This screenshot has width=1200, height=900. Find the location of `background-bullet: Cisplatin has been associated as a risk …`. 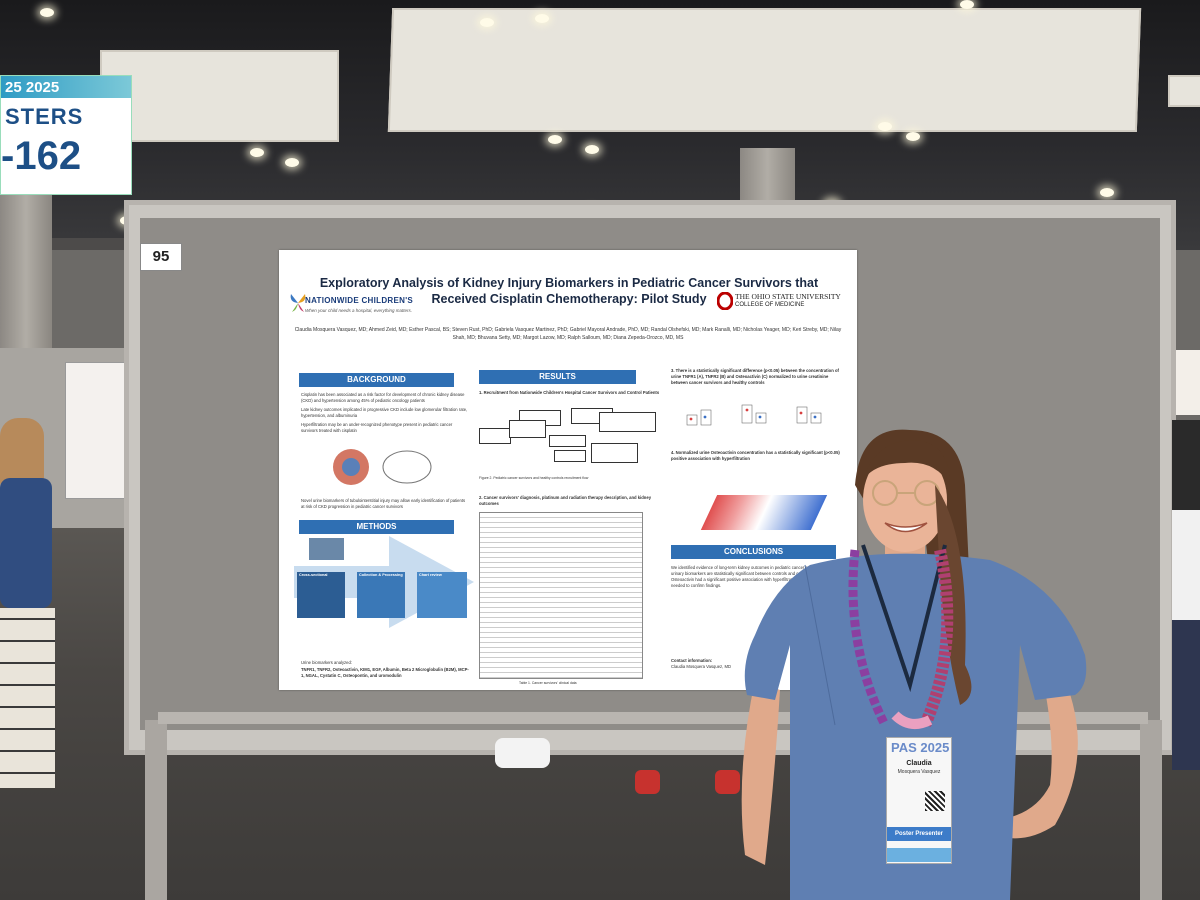

background-bullet: Cisplatin has been associated as a risk … is located at coordinates (383, 397).